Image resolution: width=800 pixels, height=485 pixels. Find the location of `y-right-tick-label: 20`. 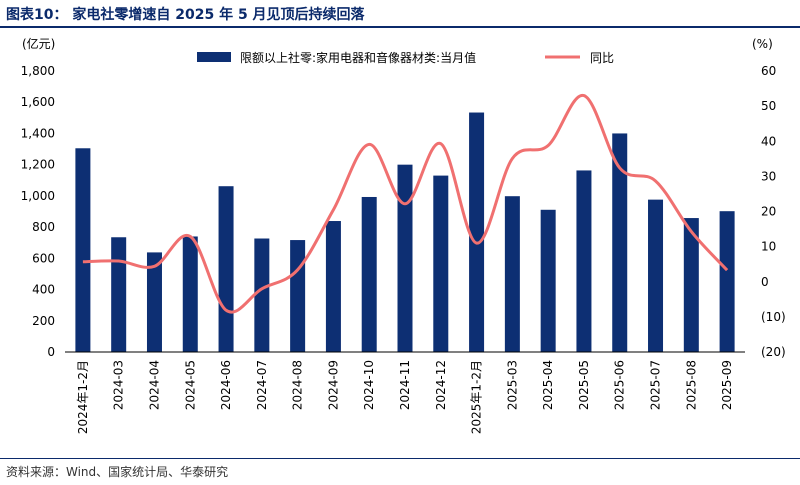

y-right-tick-label: 20 is located at coordinates (768, 212).